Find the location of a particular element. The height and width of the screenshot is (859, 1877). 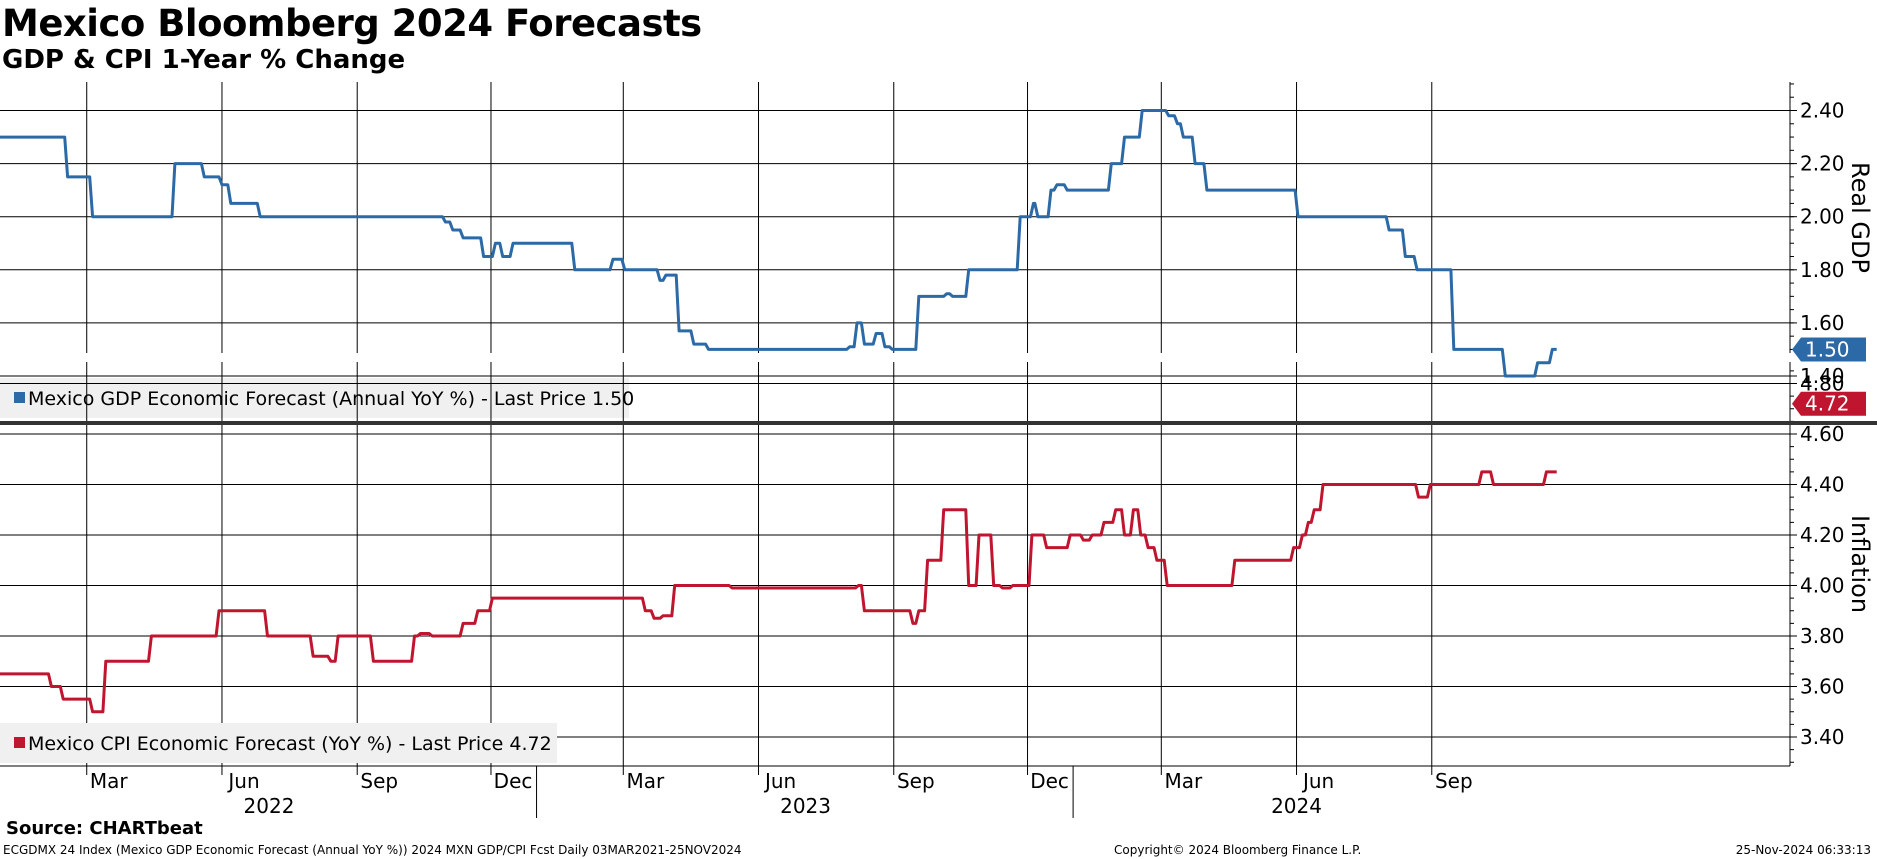

y-axis-title: Inflation is located at coordinates (1860, 564).